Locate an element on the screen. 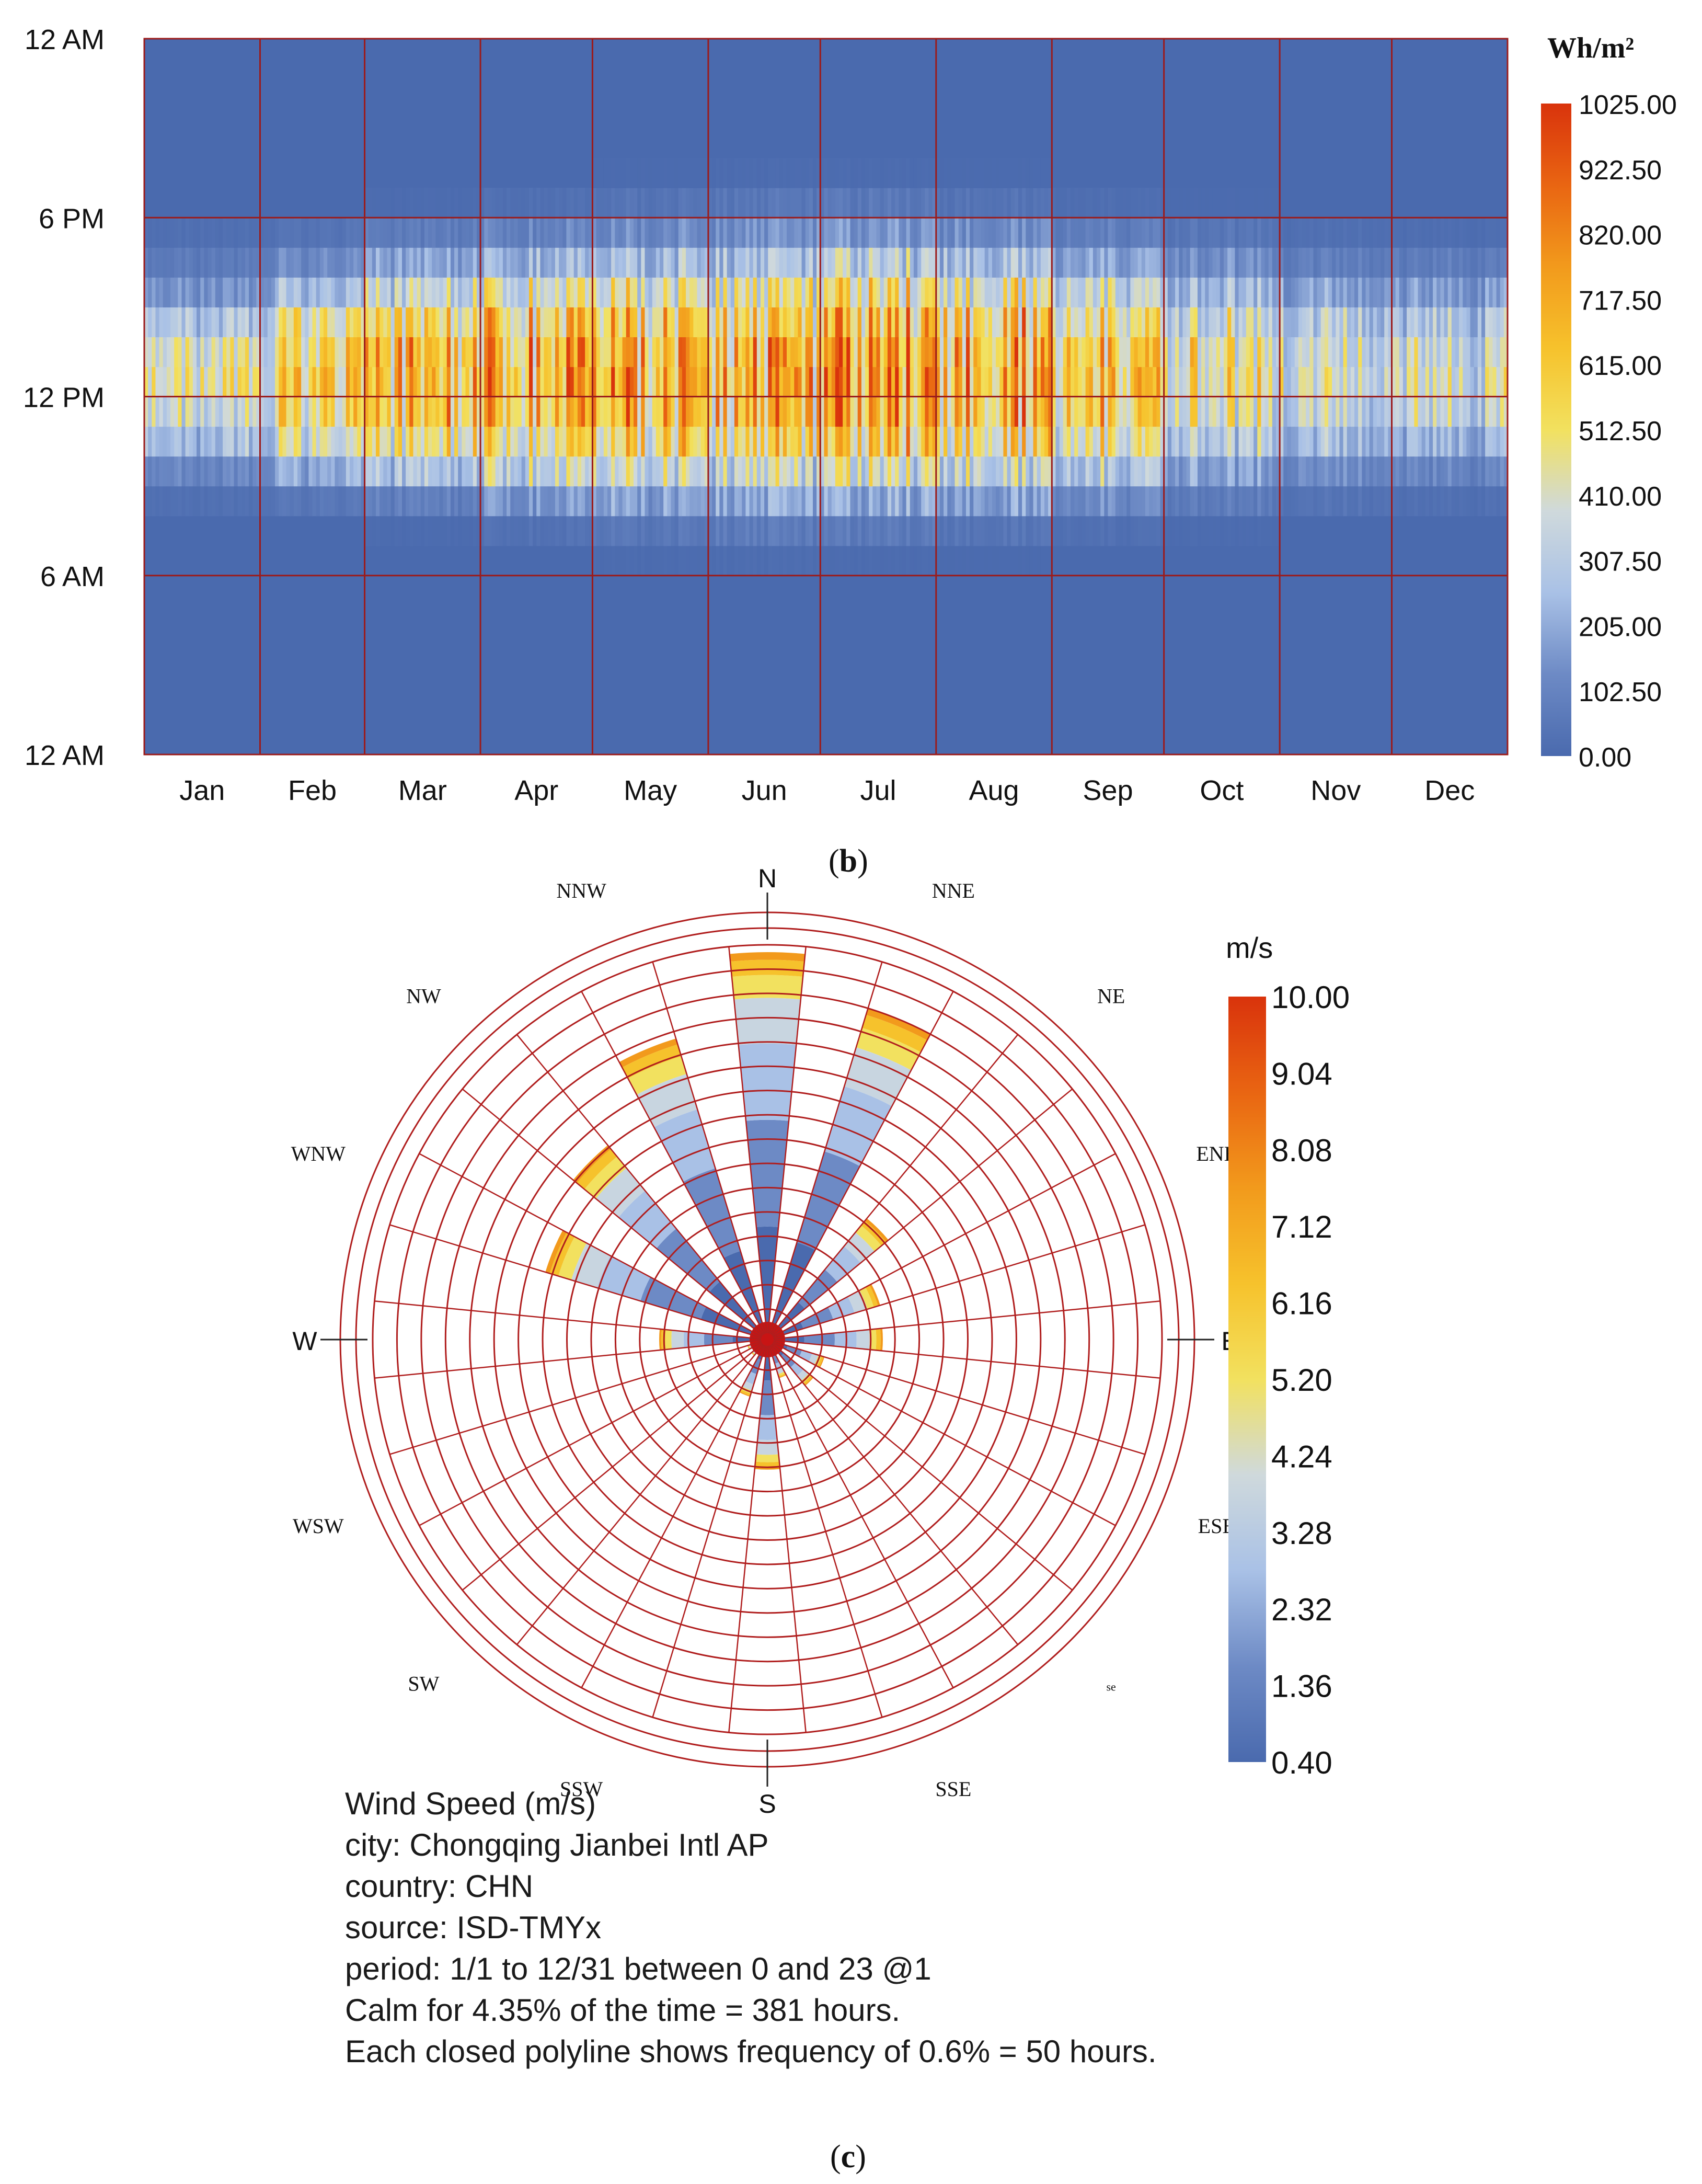 The height and width of the screenshot is (2184, 1702). wind-petal-se is located at coordinates (803, 1375).